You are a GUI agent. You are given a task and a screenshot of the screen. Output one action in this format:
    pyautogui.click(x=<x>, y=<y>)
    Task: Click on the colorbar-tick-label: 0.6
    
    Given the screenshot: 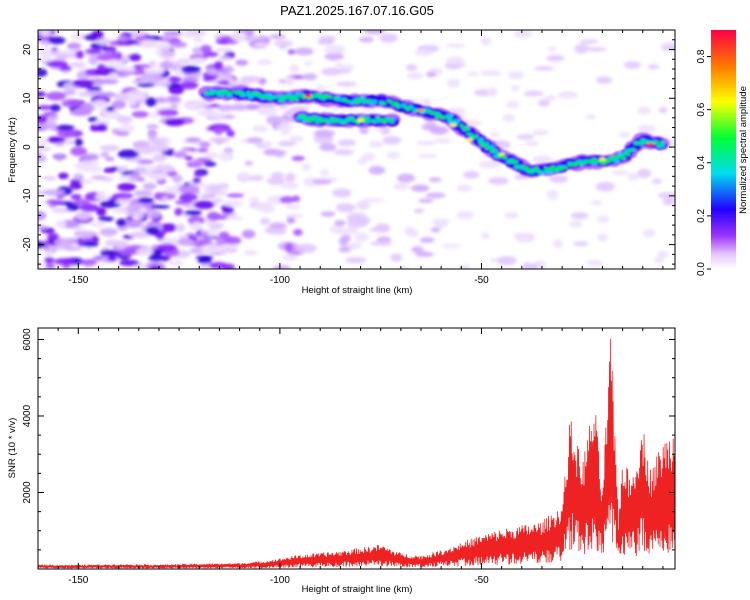 What is the action you would take?
    pyautogui.click(x=701, y=109)
    